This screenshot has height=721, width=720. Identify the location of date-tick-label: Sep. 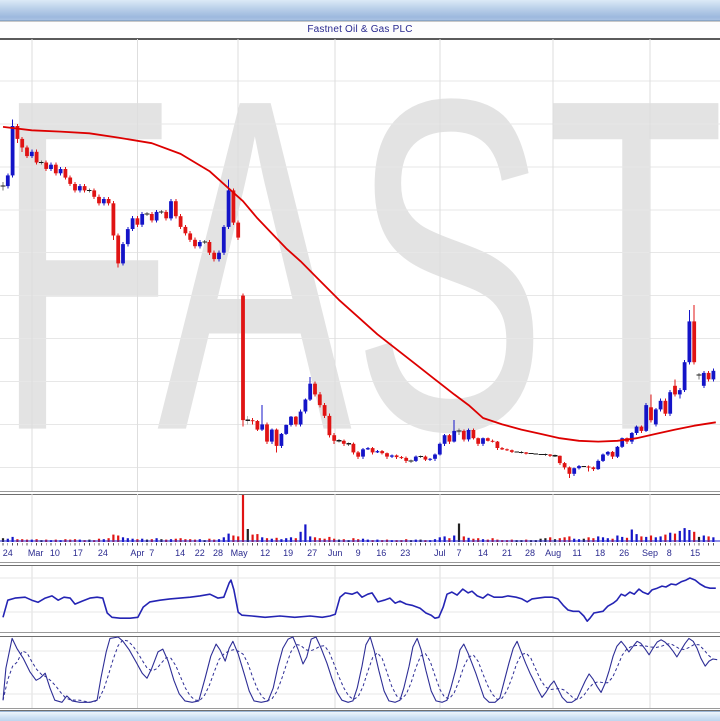
(650, 553).